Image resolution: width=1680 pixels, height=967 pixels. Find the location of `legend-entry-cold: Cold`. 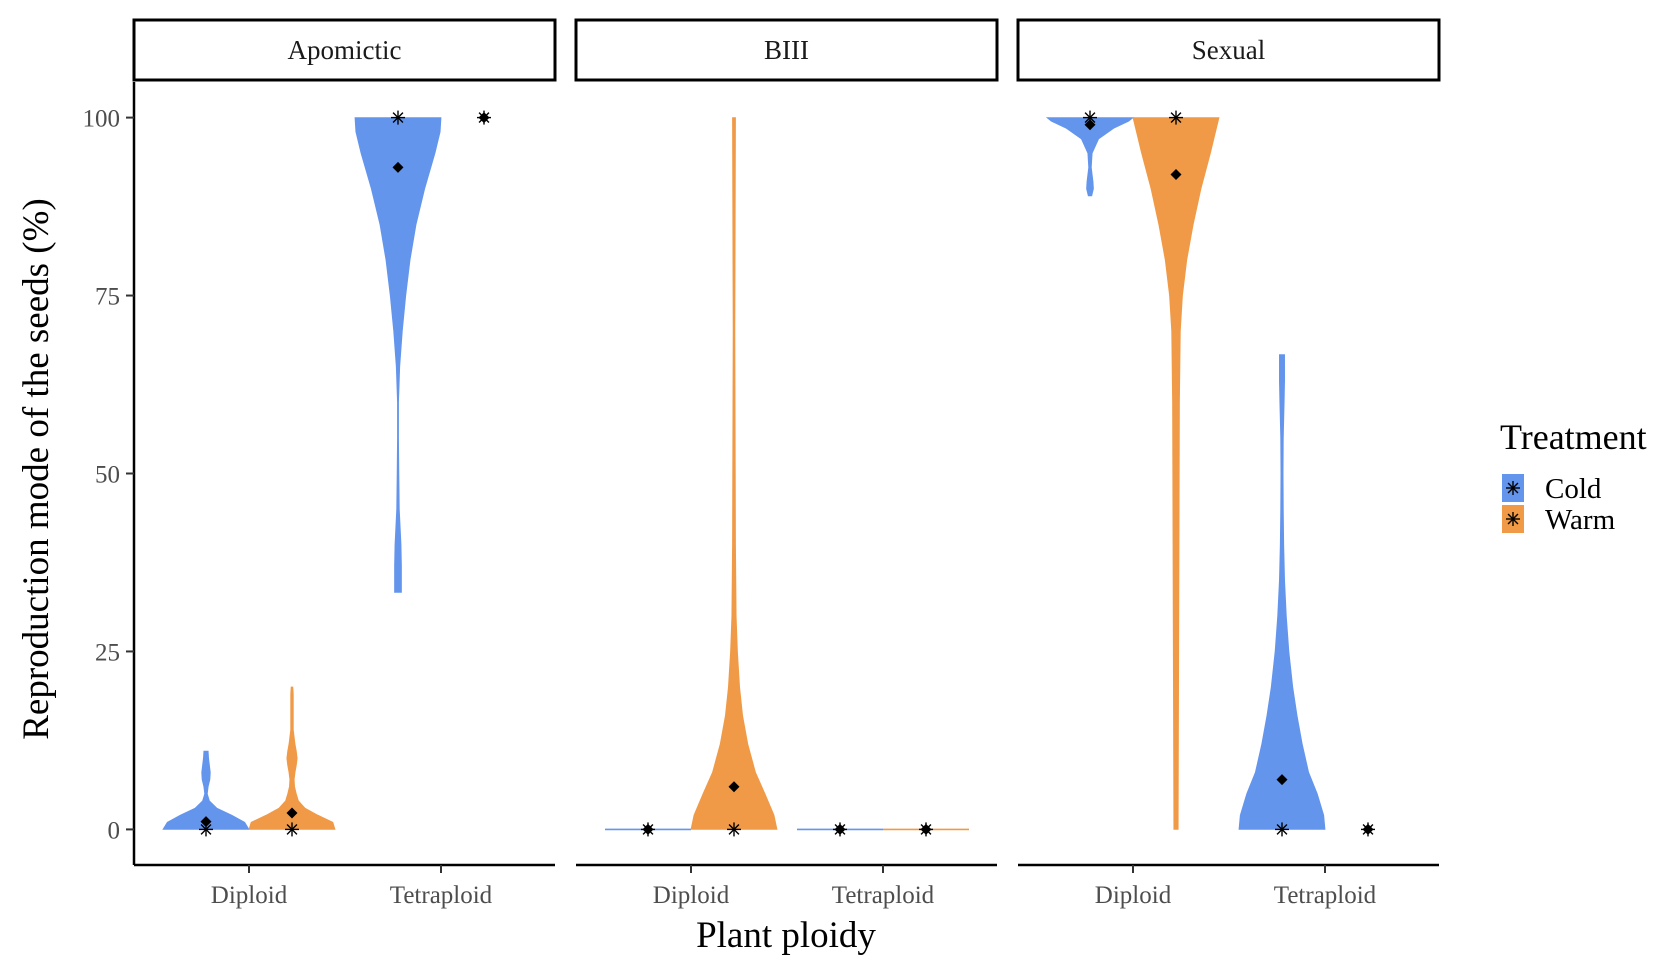

legend-entry-cold: Cold is located at coordinates (1552, 489).